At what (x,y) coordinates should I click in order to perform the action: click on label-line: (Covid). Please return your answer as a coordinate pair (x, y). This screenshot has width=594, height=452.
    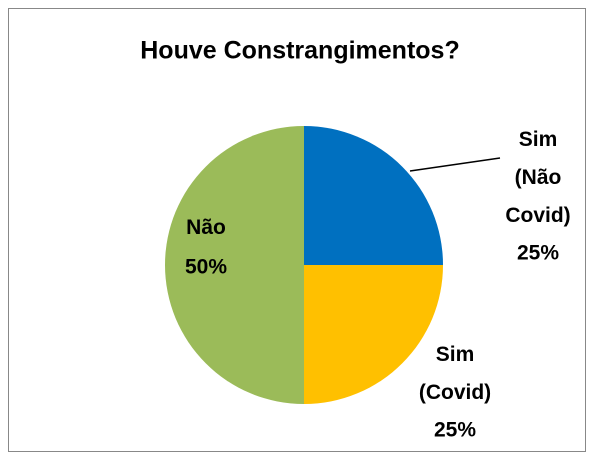
    Looking at the image, I should click on (455, 392).